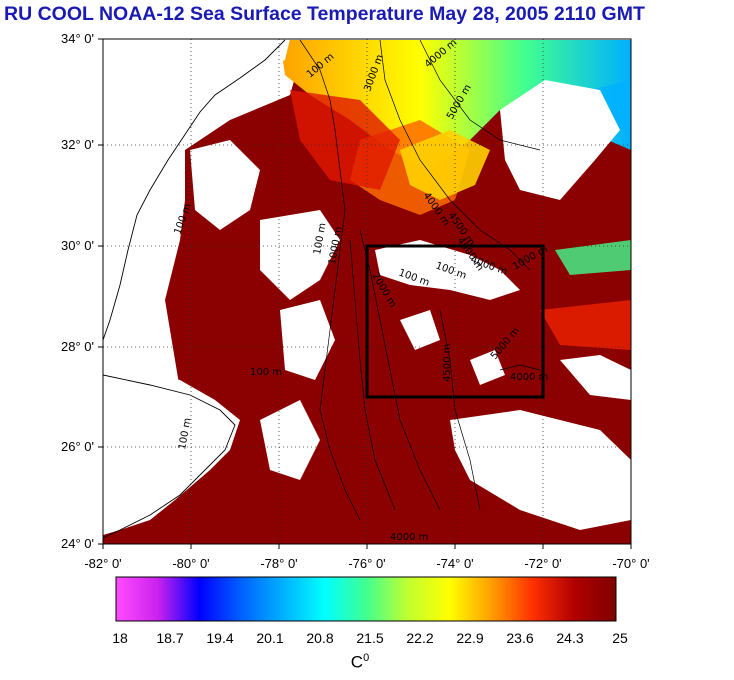  Describe the element at coordinates (445, 165) in the screenshot. I see `sst-yellow-plume` at that location.